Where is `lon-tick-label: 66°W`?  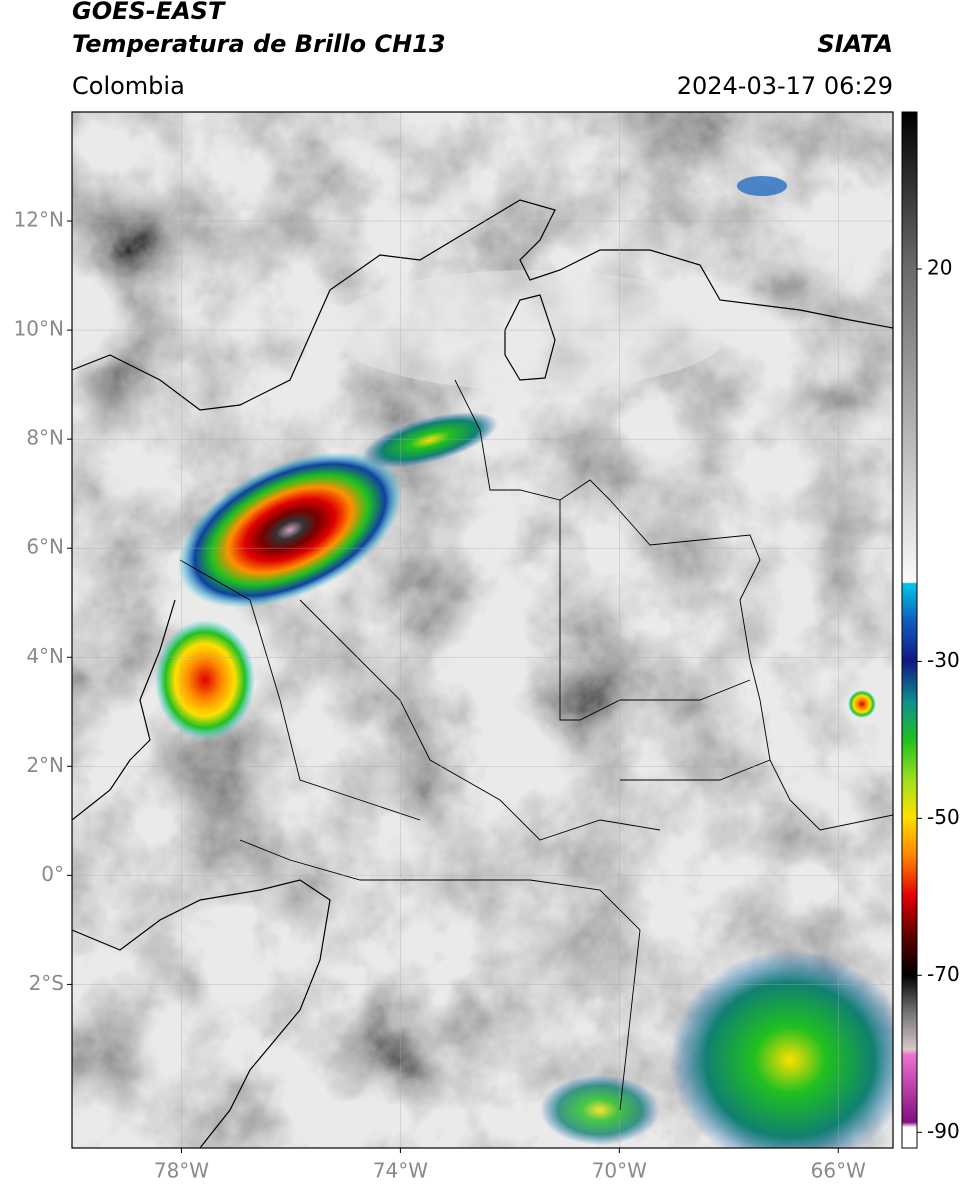
lon-tick-label: 66°W is located at coordinates (838, 1171).